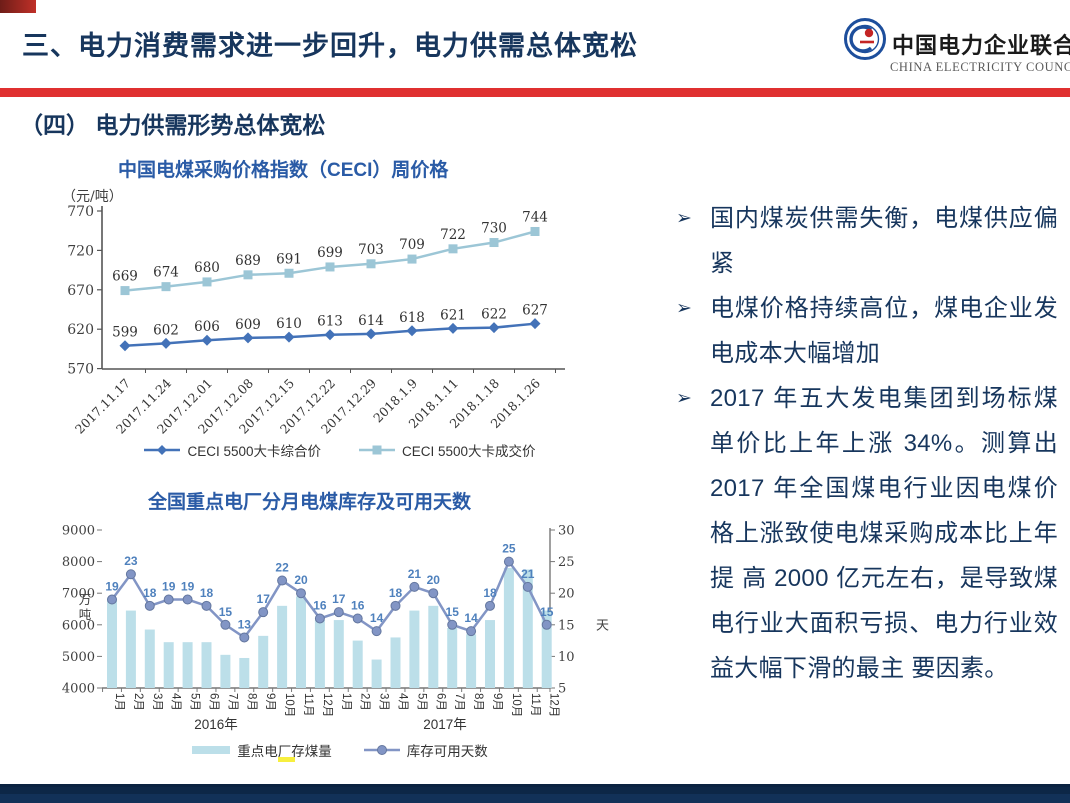 Image resolution: width=1070 pixels, height=803 pixels. I want to click on svg-text: 703, so click(371, 250).